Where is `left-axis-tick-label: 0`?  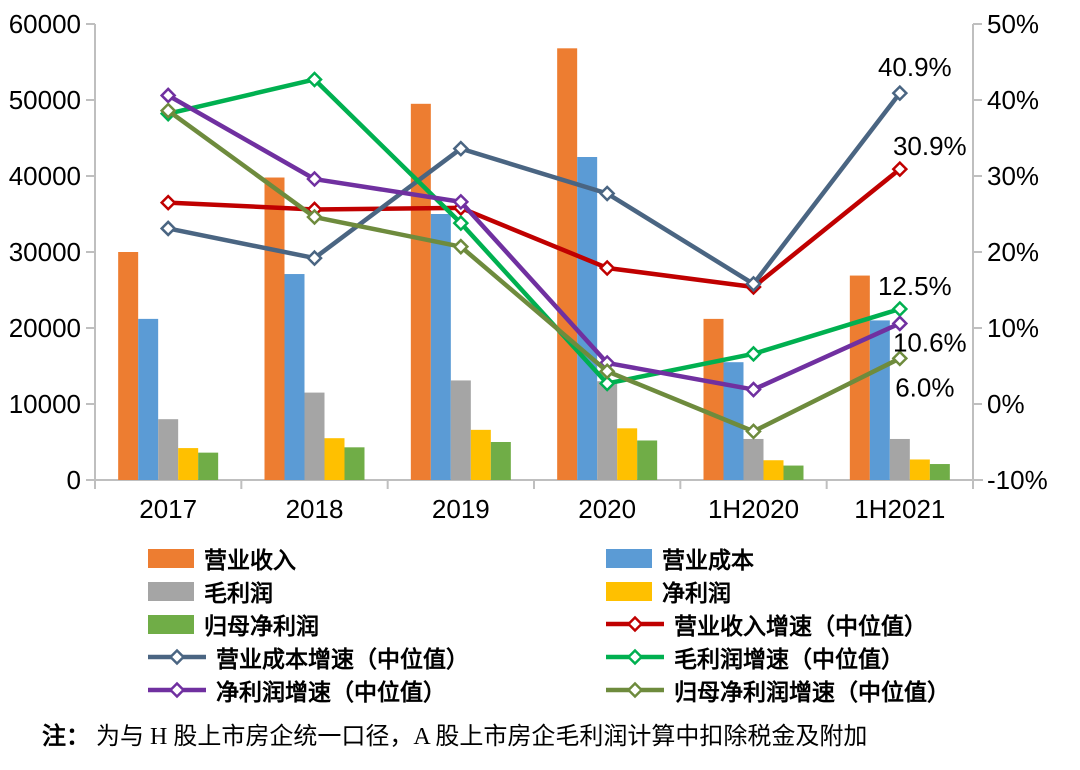 left-axis-tick-label: 0 is located at coordinates (74, 480).